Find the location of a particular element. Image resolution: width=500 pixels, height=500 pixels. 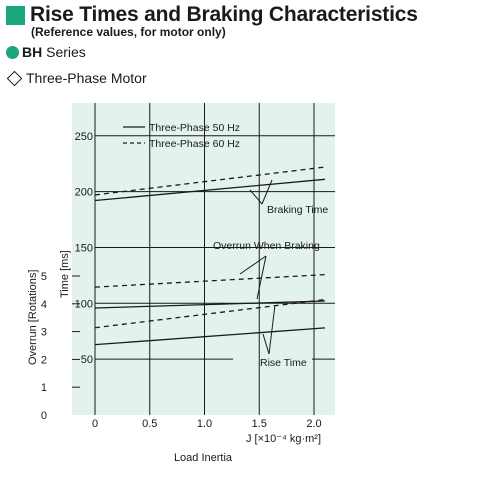

overrun-tick-label: 1 is located at coordinates (44, 388).